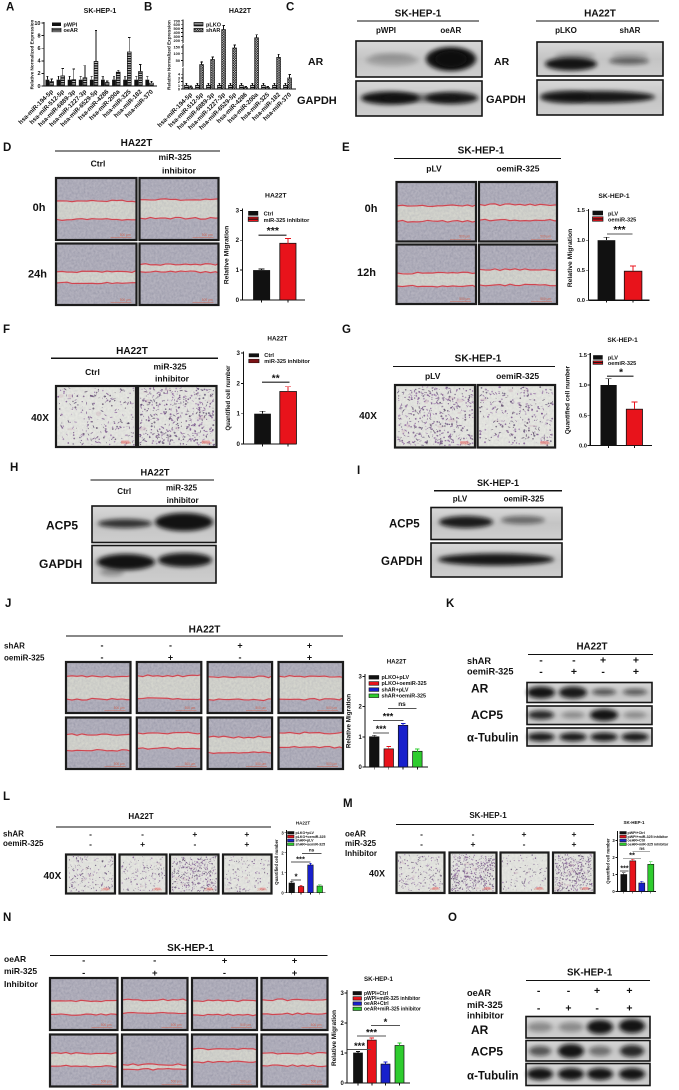  I want to click on svg-text: AR, so click(480, 1030).